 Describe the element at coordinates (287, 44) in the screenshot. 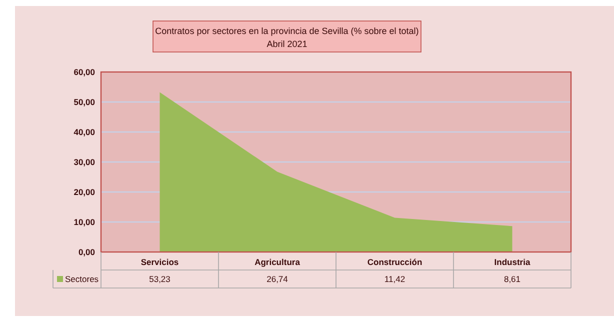

I see `chart-subtitle: Abril 2021` at that location.